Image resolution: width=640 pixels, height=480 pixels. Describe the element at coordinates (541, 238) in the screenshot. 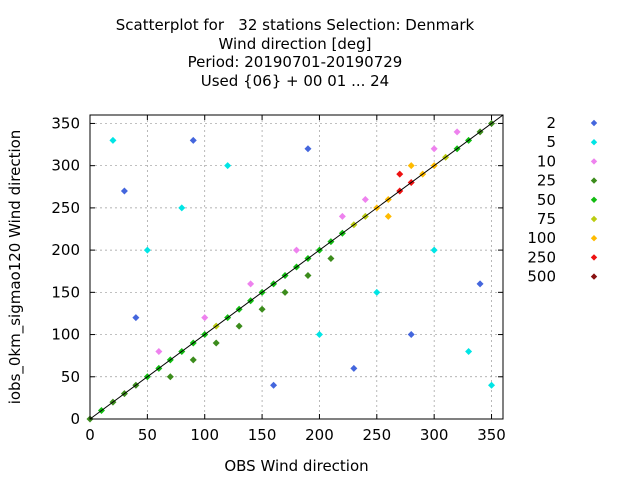

I see `legend-label: 100` at that location.